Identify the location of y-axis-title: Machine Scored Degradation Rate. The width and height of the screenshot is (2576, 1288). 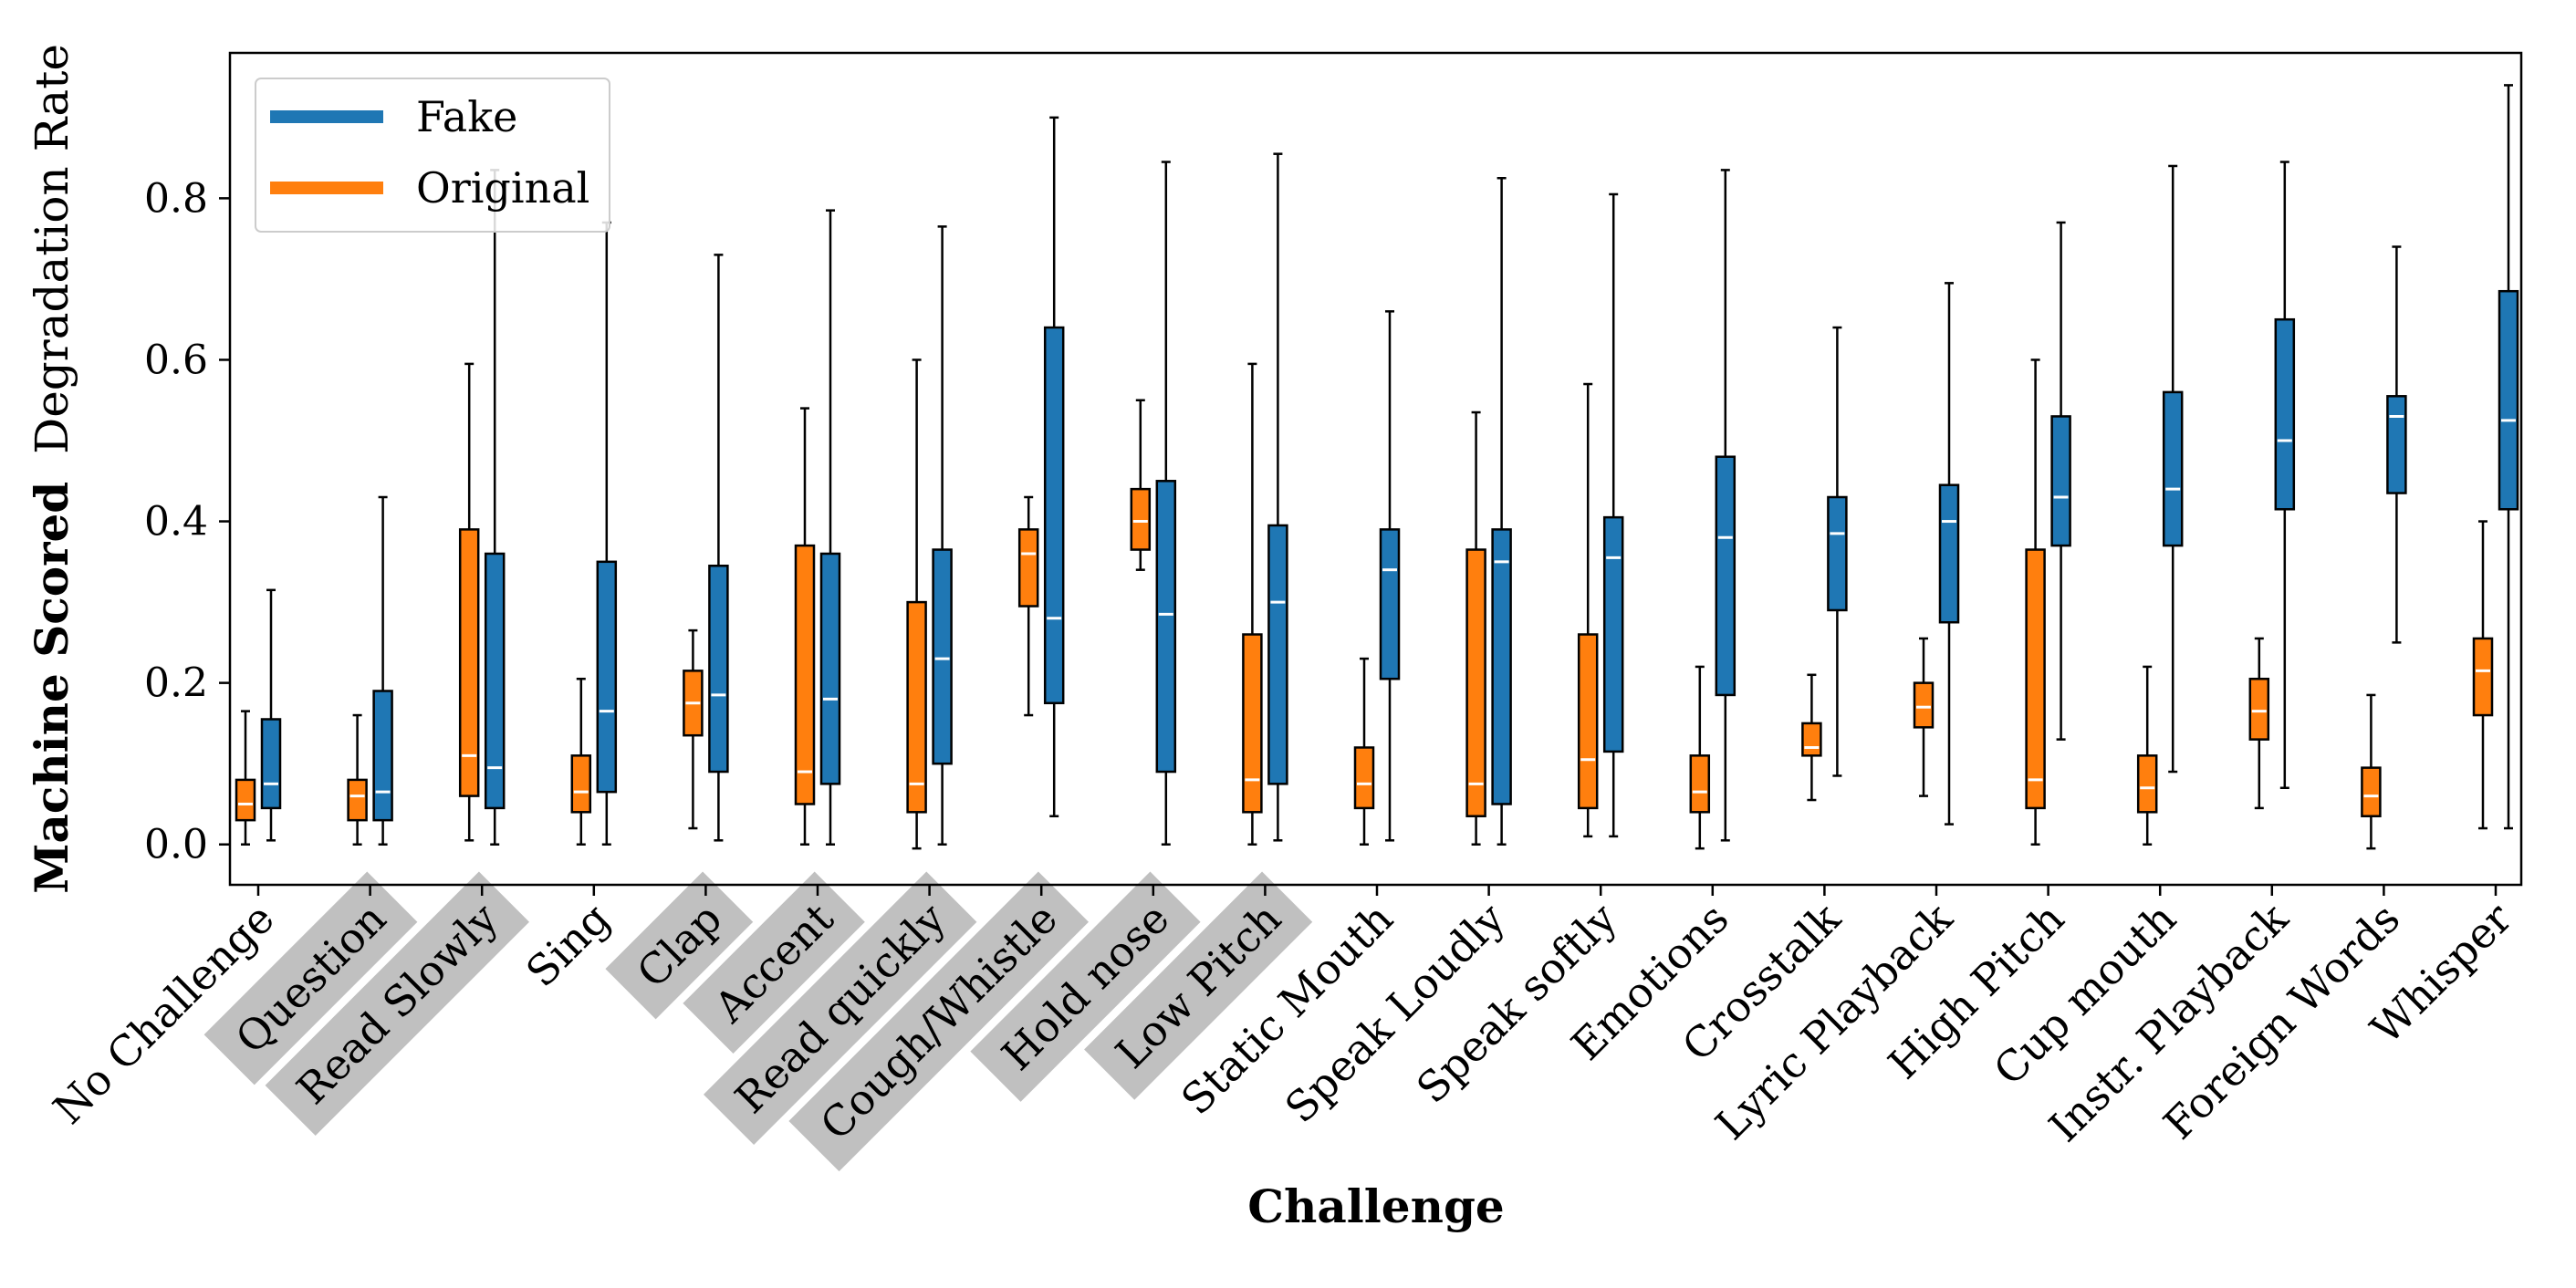
(51, 469).